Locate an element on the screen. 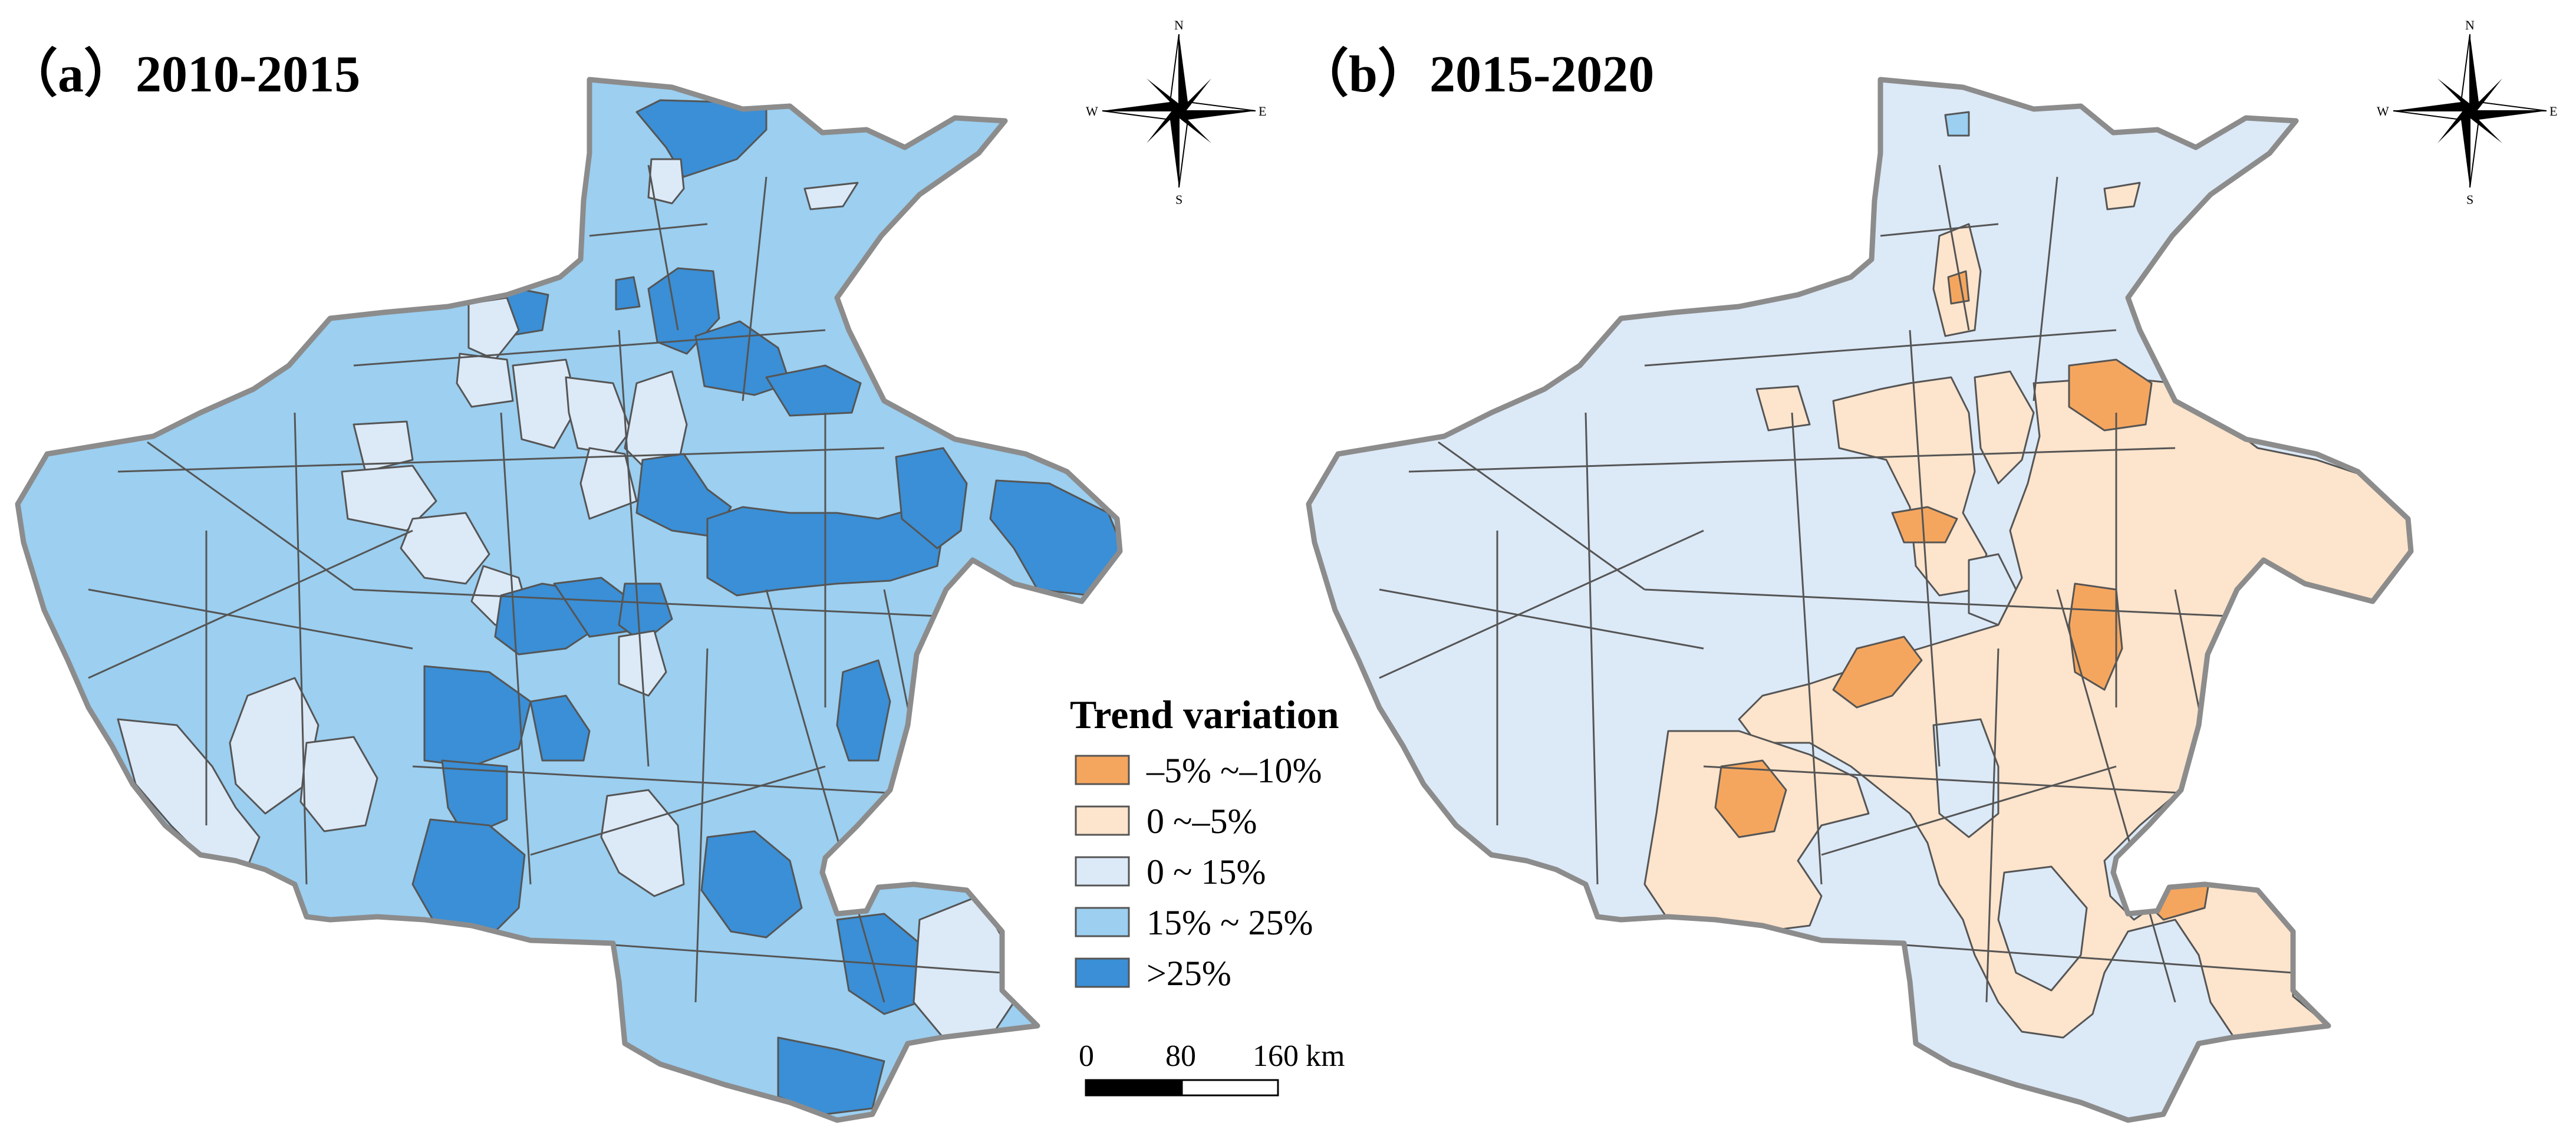 This screenshot has width=2576, height=1139. scale-tick-label: 80 is located at coordinates (1180, 1056).